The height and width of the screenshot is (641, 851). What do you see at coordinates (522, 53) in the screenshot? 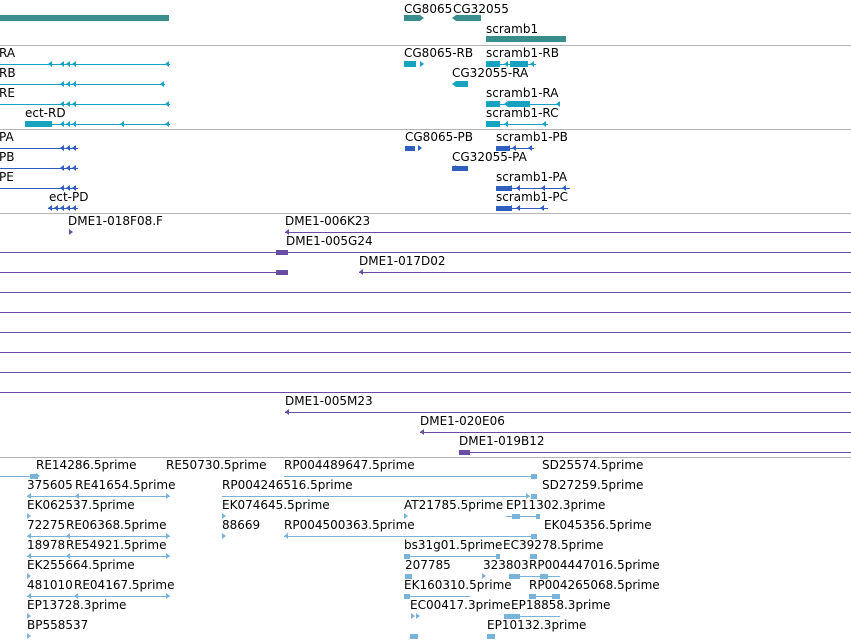
I see `transcript-label: scramb1-RB` at bounding box center [522, 53].